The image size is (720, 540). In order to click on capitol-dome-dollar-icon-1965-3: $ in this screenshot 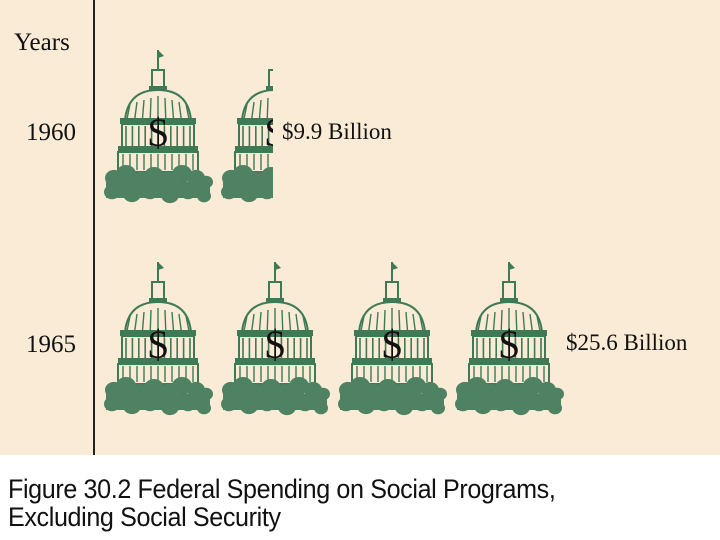, I will do `click(392, 339)`.